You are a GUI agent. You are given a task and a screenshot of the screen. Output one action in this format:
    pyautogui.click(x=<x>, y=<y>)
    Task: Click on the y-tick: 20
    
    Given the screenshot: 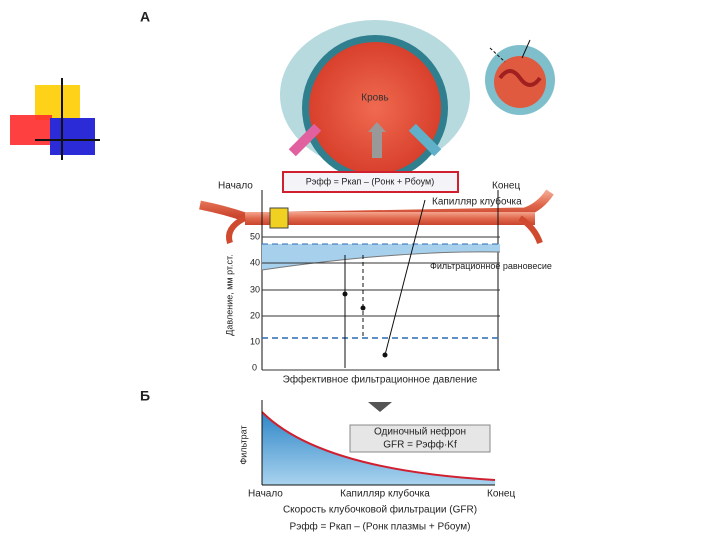 What is the action you would take?
    pyautogui.click(x=255, y=315)
    